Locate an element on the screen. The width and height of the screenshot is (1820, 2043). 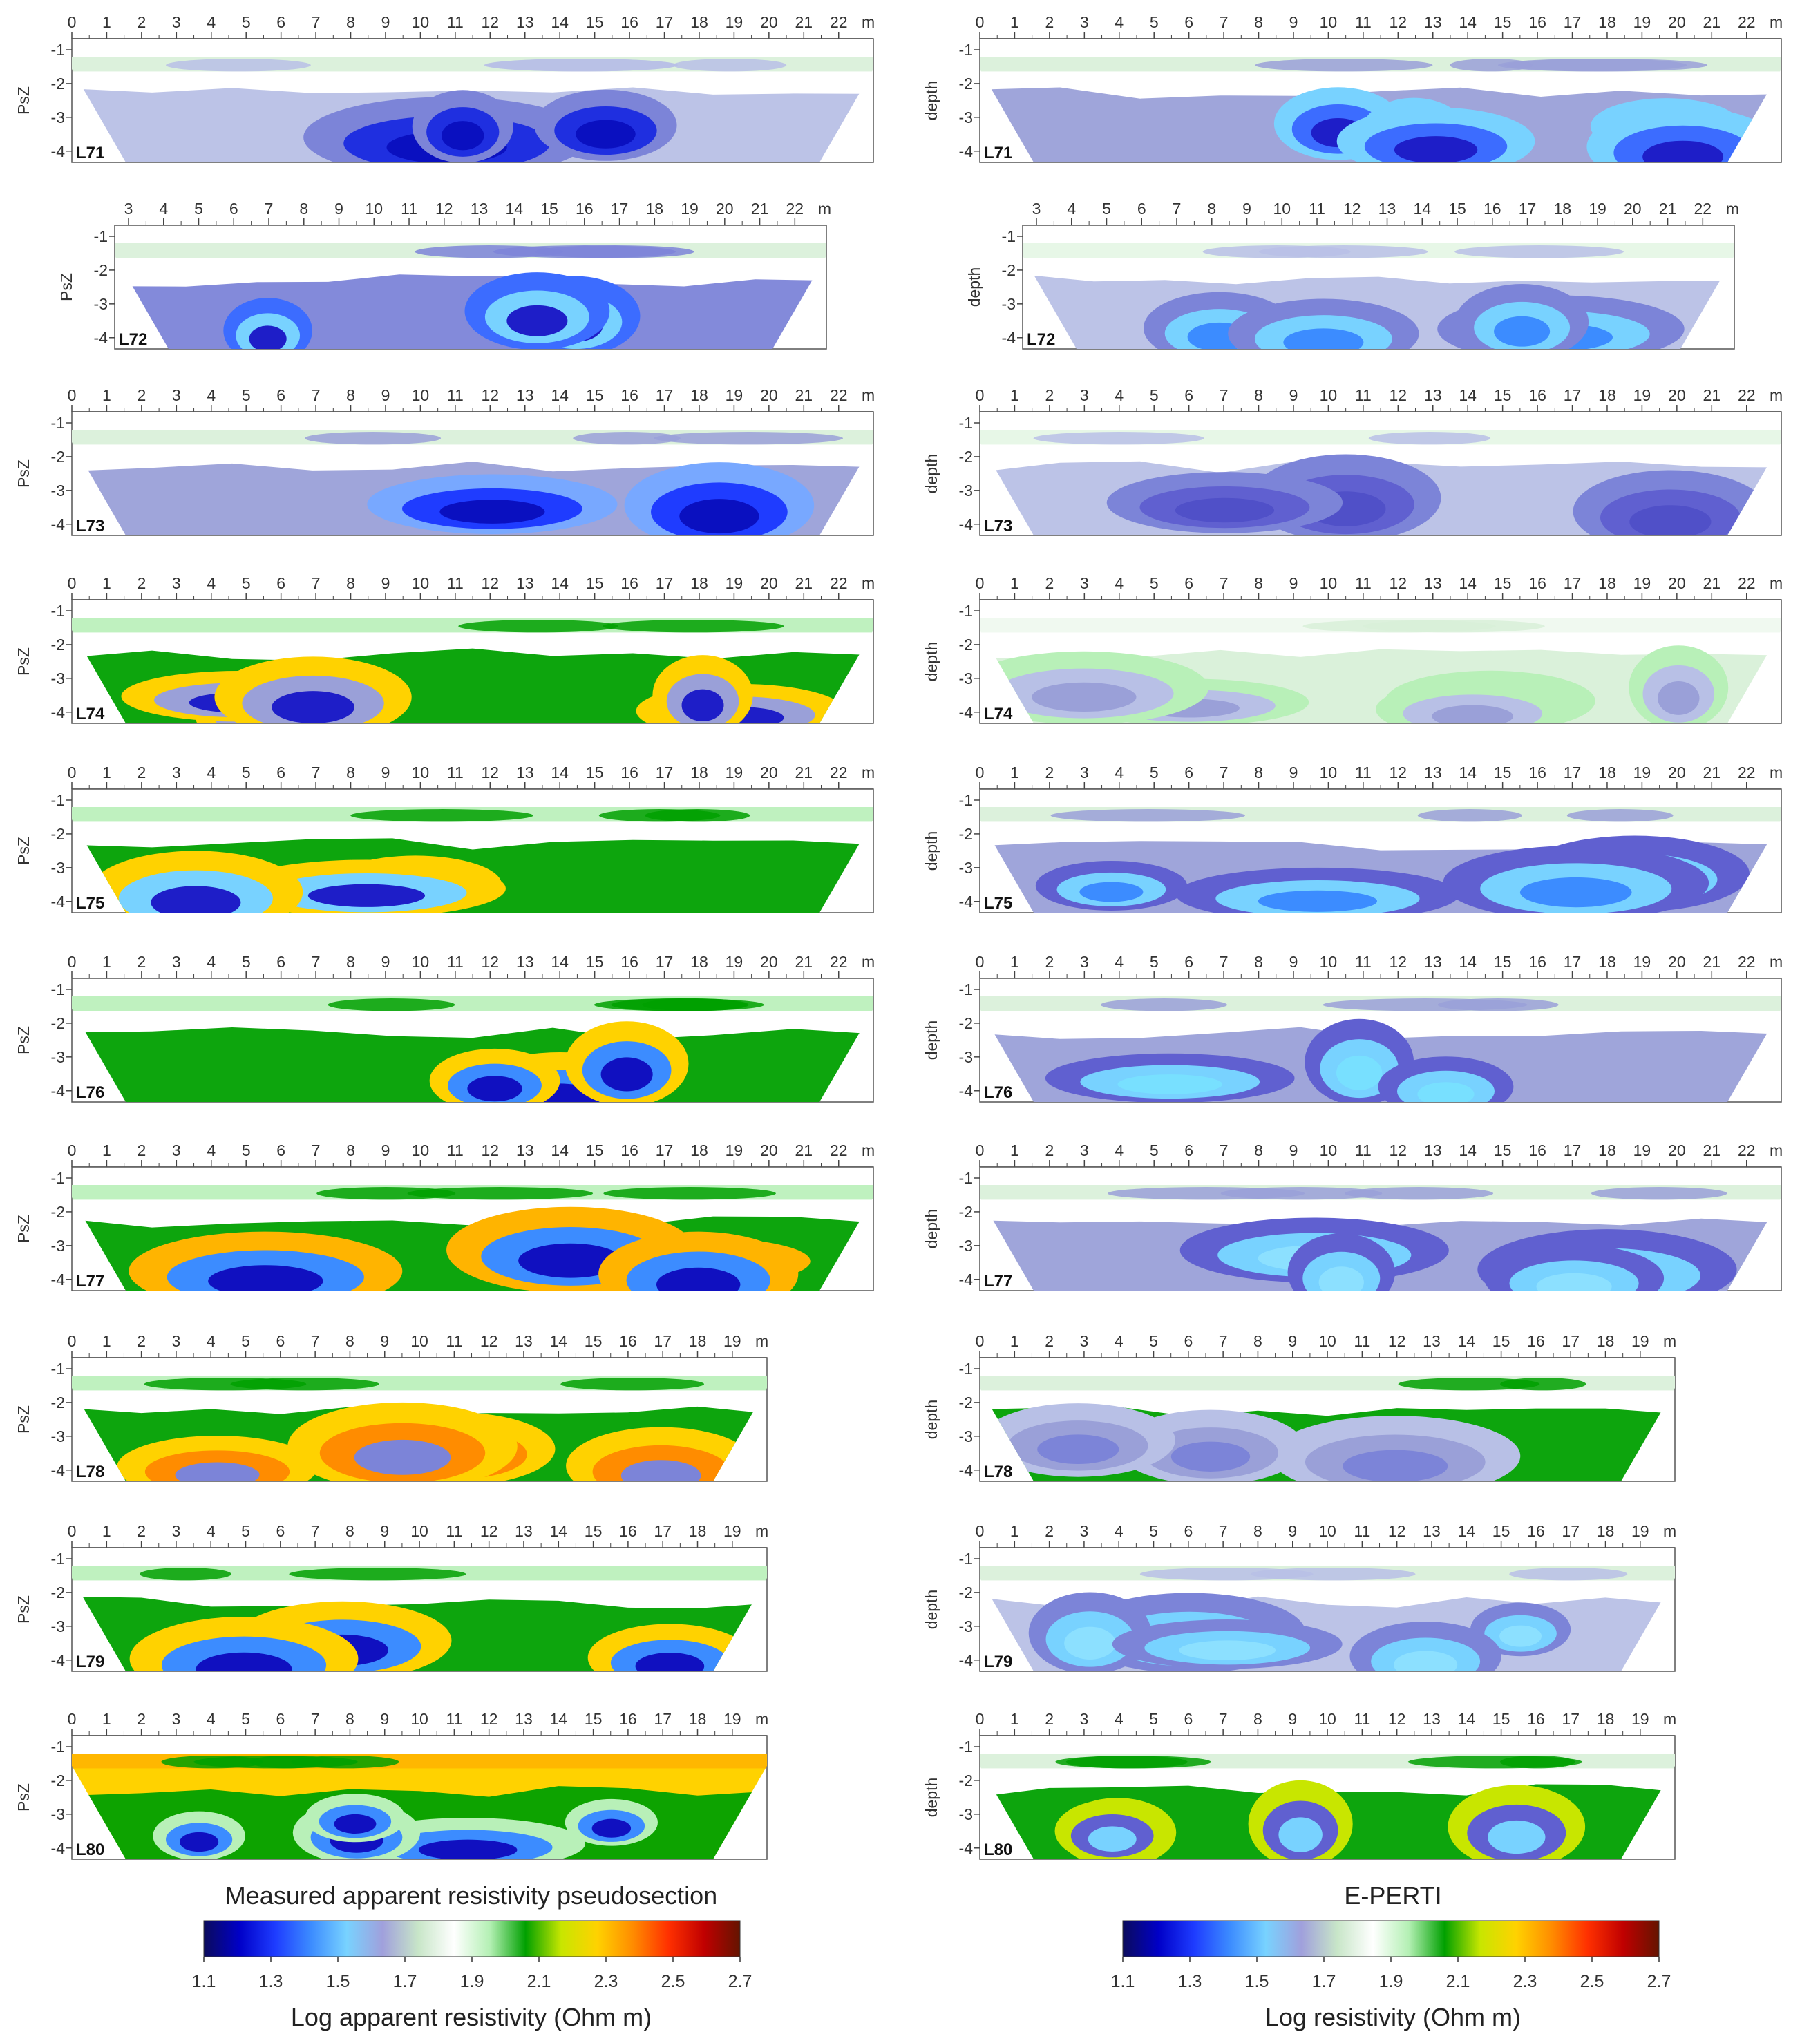
x-tick-label: 20 is located at coordinates (1677, 772).